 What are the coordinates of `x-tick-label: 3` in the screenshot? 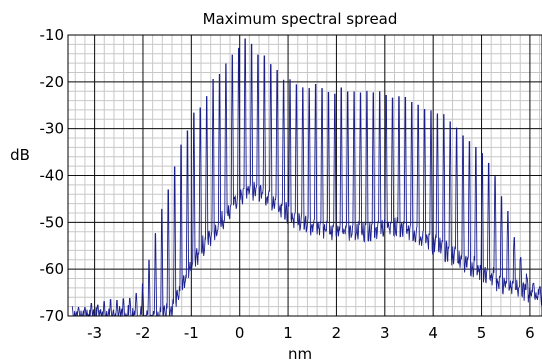 It's located at (385, 333).